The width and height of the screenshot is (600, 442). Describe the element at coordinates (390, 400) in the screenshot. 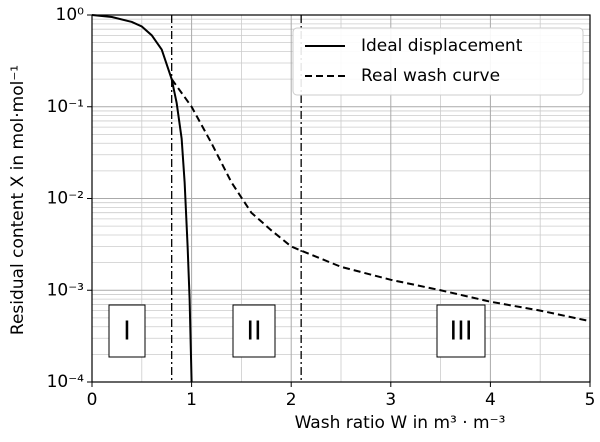

I see `x-tick-label: 3` at that location.